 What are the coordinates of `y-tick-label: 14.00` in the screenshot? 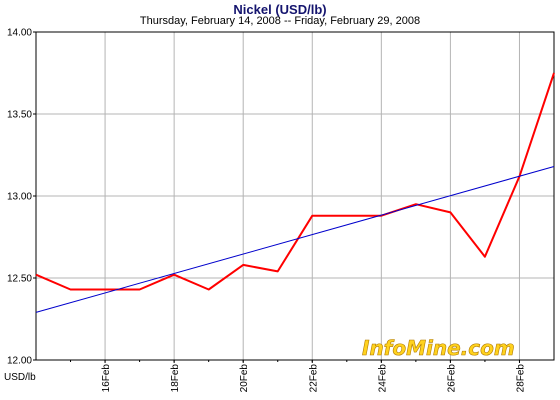 It's located at (19, 33).